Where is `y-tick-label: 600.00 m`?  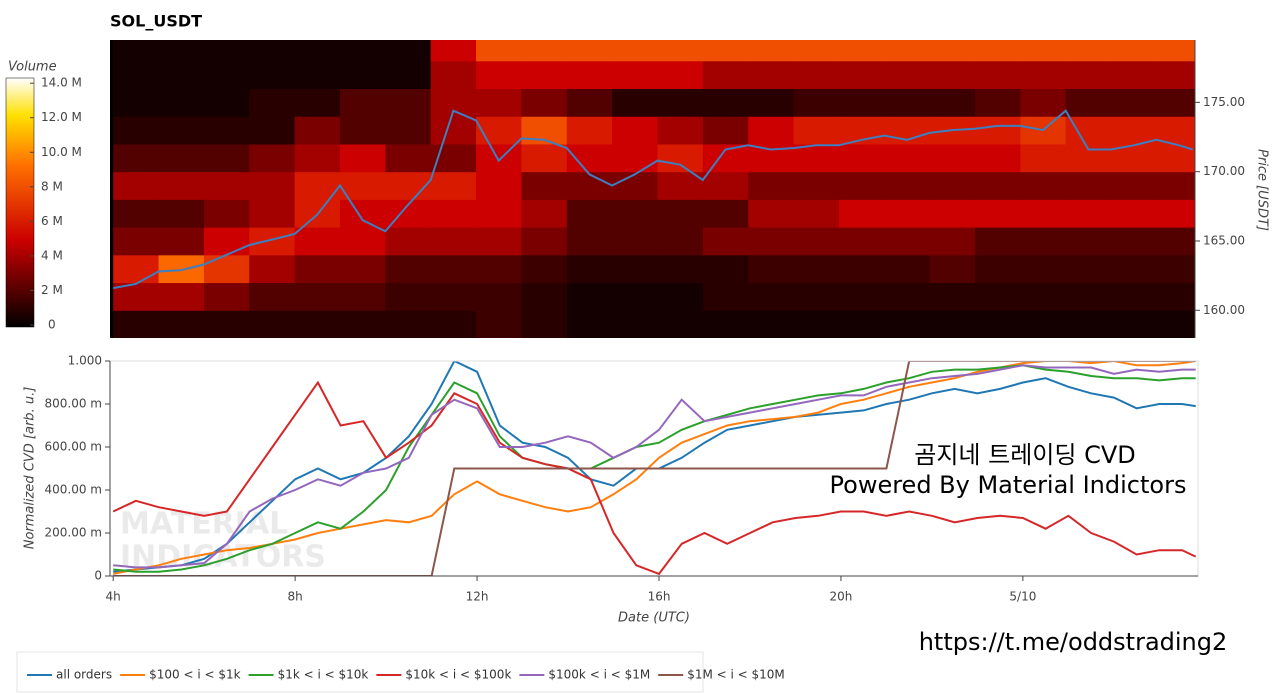
y-tick-label: 600.00 m is located at coordinates (74, 447).